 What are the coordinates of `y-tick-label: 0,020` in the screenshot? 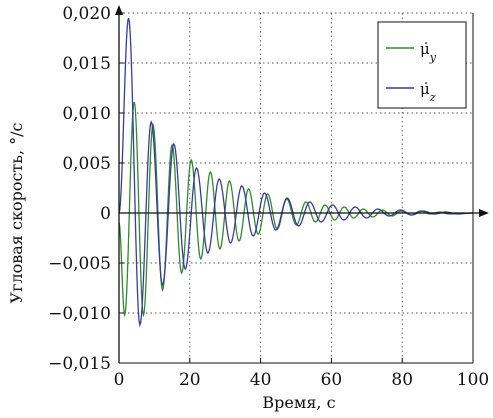 It's located at (86, 14).